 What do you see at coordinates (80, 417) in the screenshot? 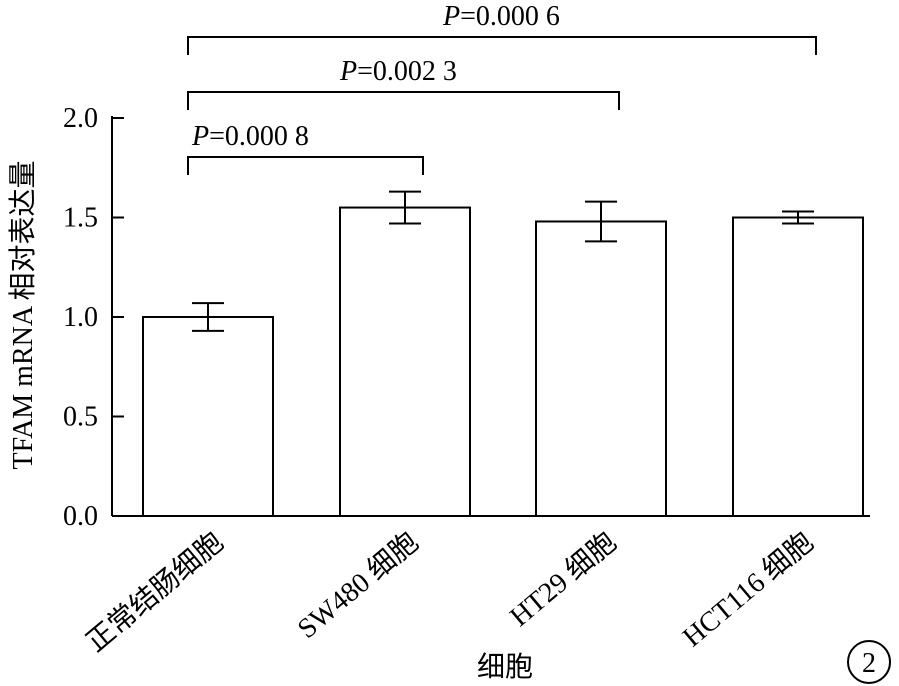
I see `y-tick-label: 0.5` at bounding box center [80, 417].